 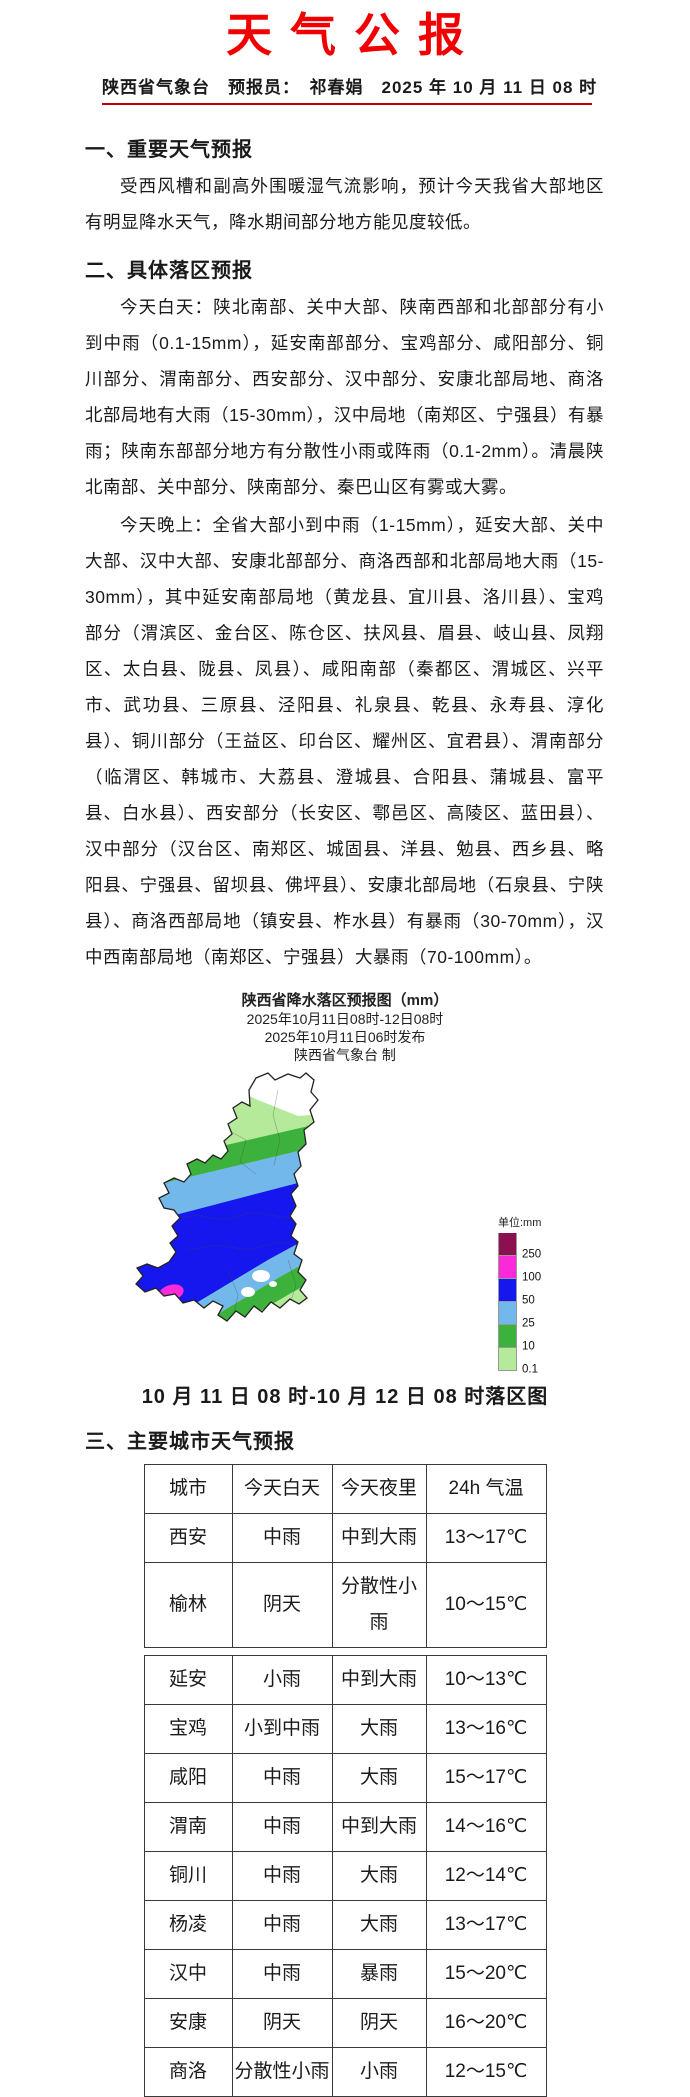 What do you see at coordinates (379, 2072) in the screenshot?
I see `night-weather-cell: 小雨` at bounding box center [379, 2072].